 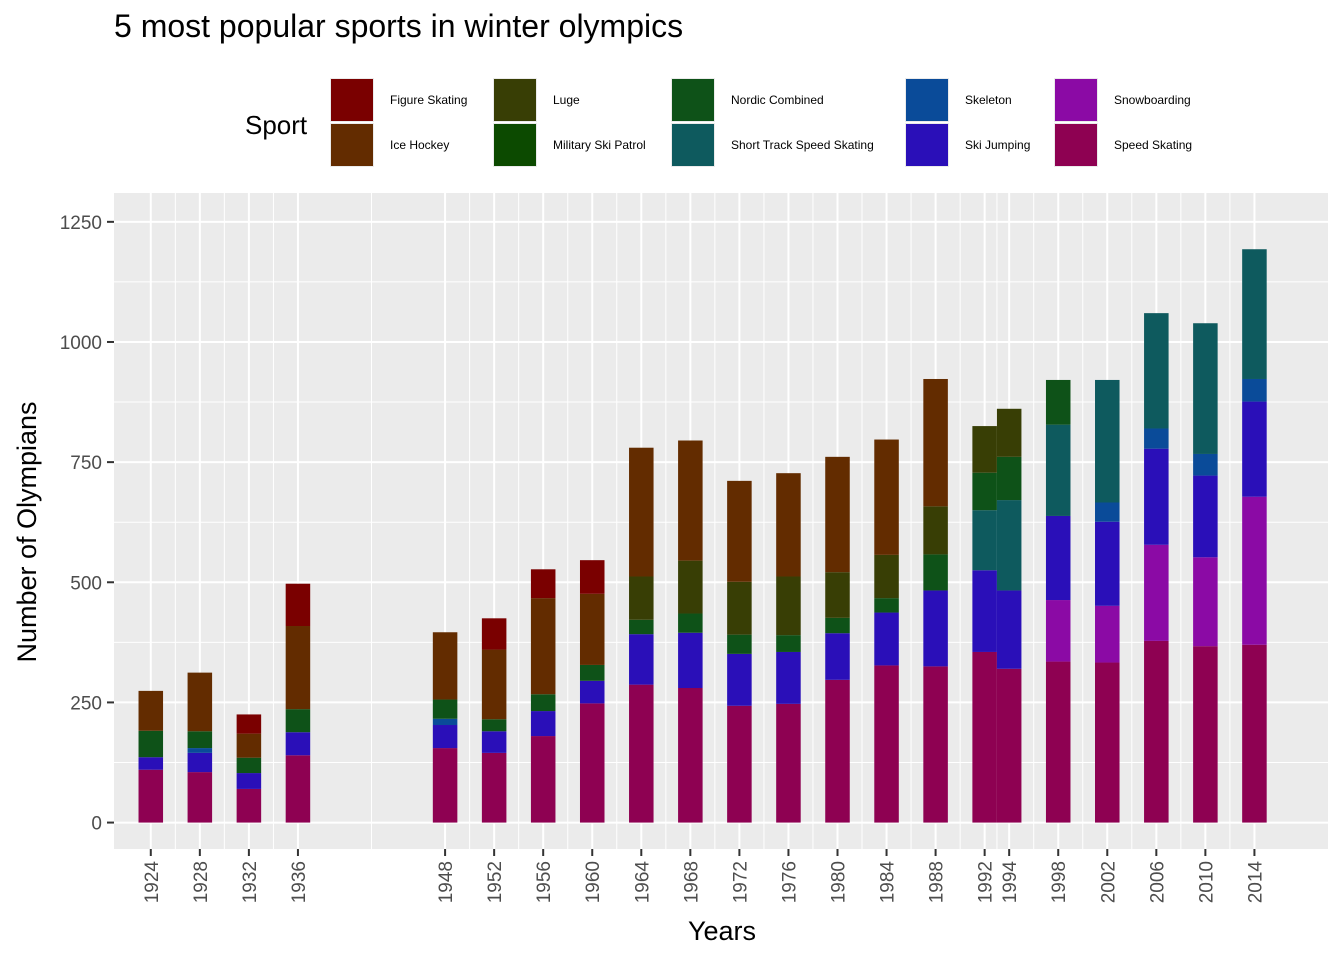 What do you see at coordinates (988, 100) in the screenshot?
I see `legend-label: Skeleton` at bounding box center [988, 100].